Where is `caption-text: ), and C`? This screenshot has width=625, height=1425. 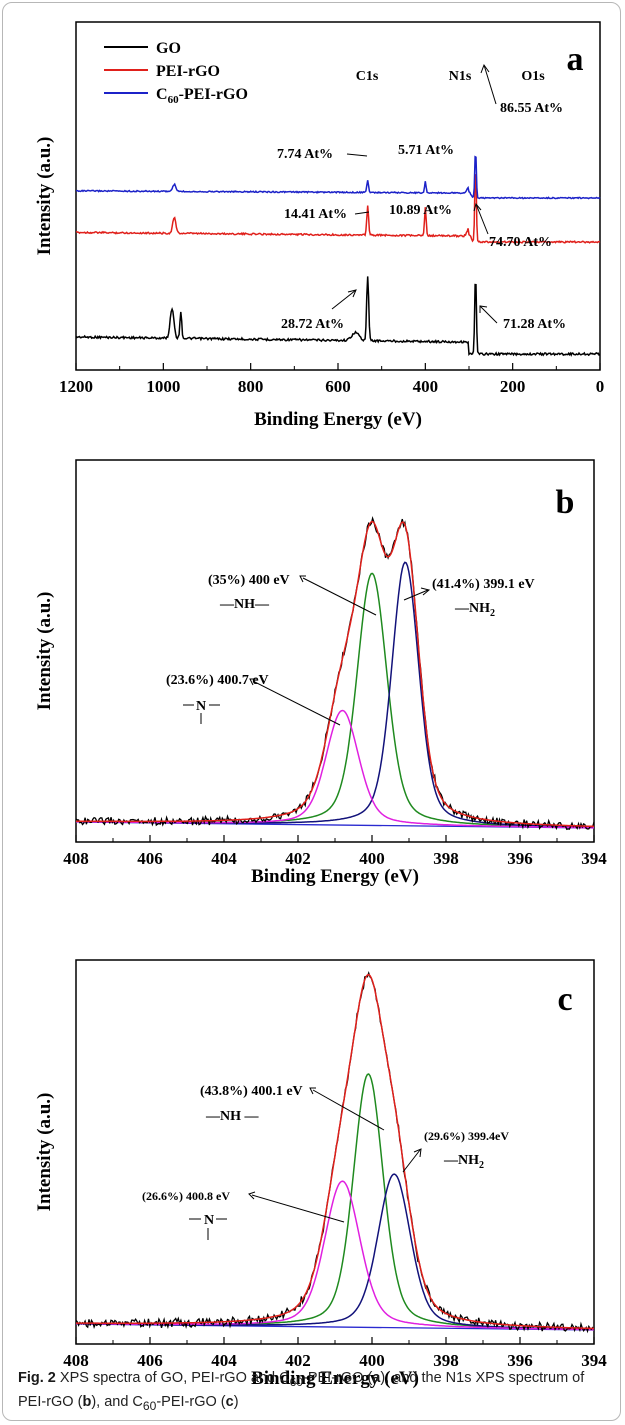
caption-text: ), and C is located at coordinates (117, 1401).